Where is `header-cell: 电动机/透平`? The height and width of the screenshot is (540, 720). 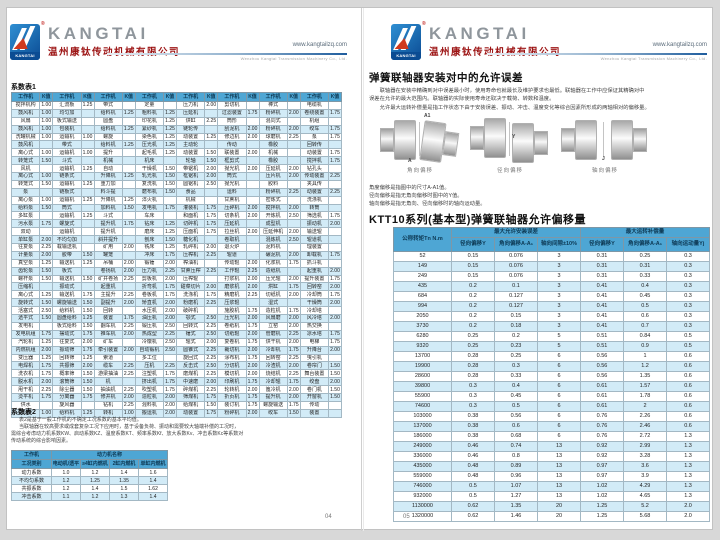 header-cell: 电动机/透平 is located at coordinates (66, 464).